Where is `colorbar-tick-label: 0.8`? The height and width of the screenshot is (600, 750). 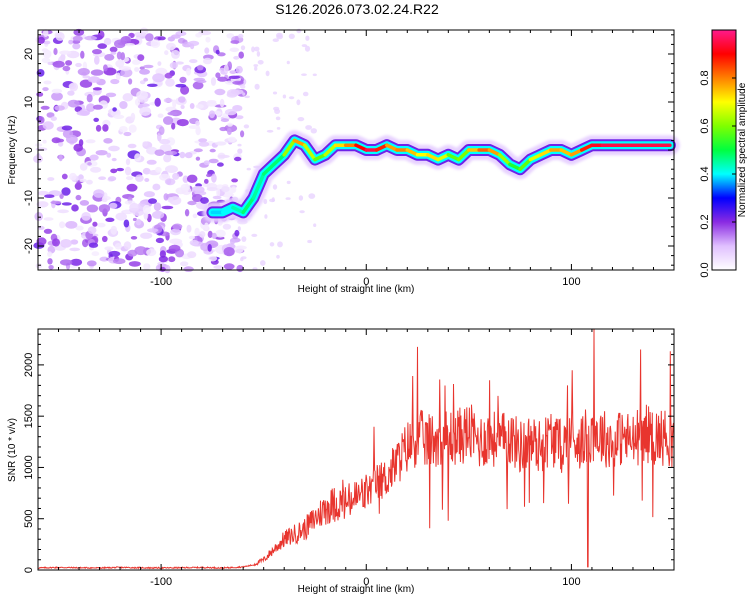 colorbar-tick-label: 0.8 is located at coordinates (705, 77).